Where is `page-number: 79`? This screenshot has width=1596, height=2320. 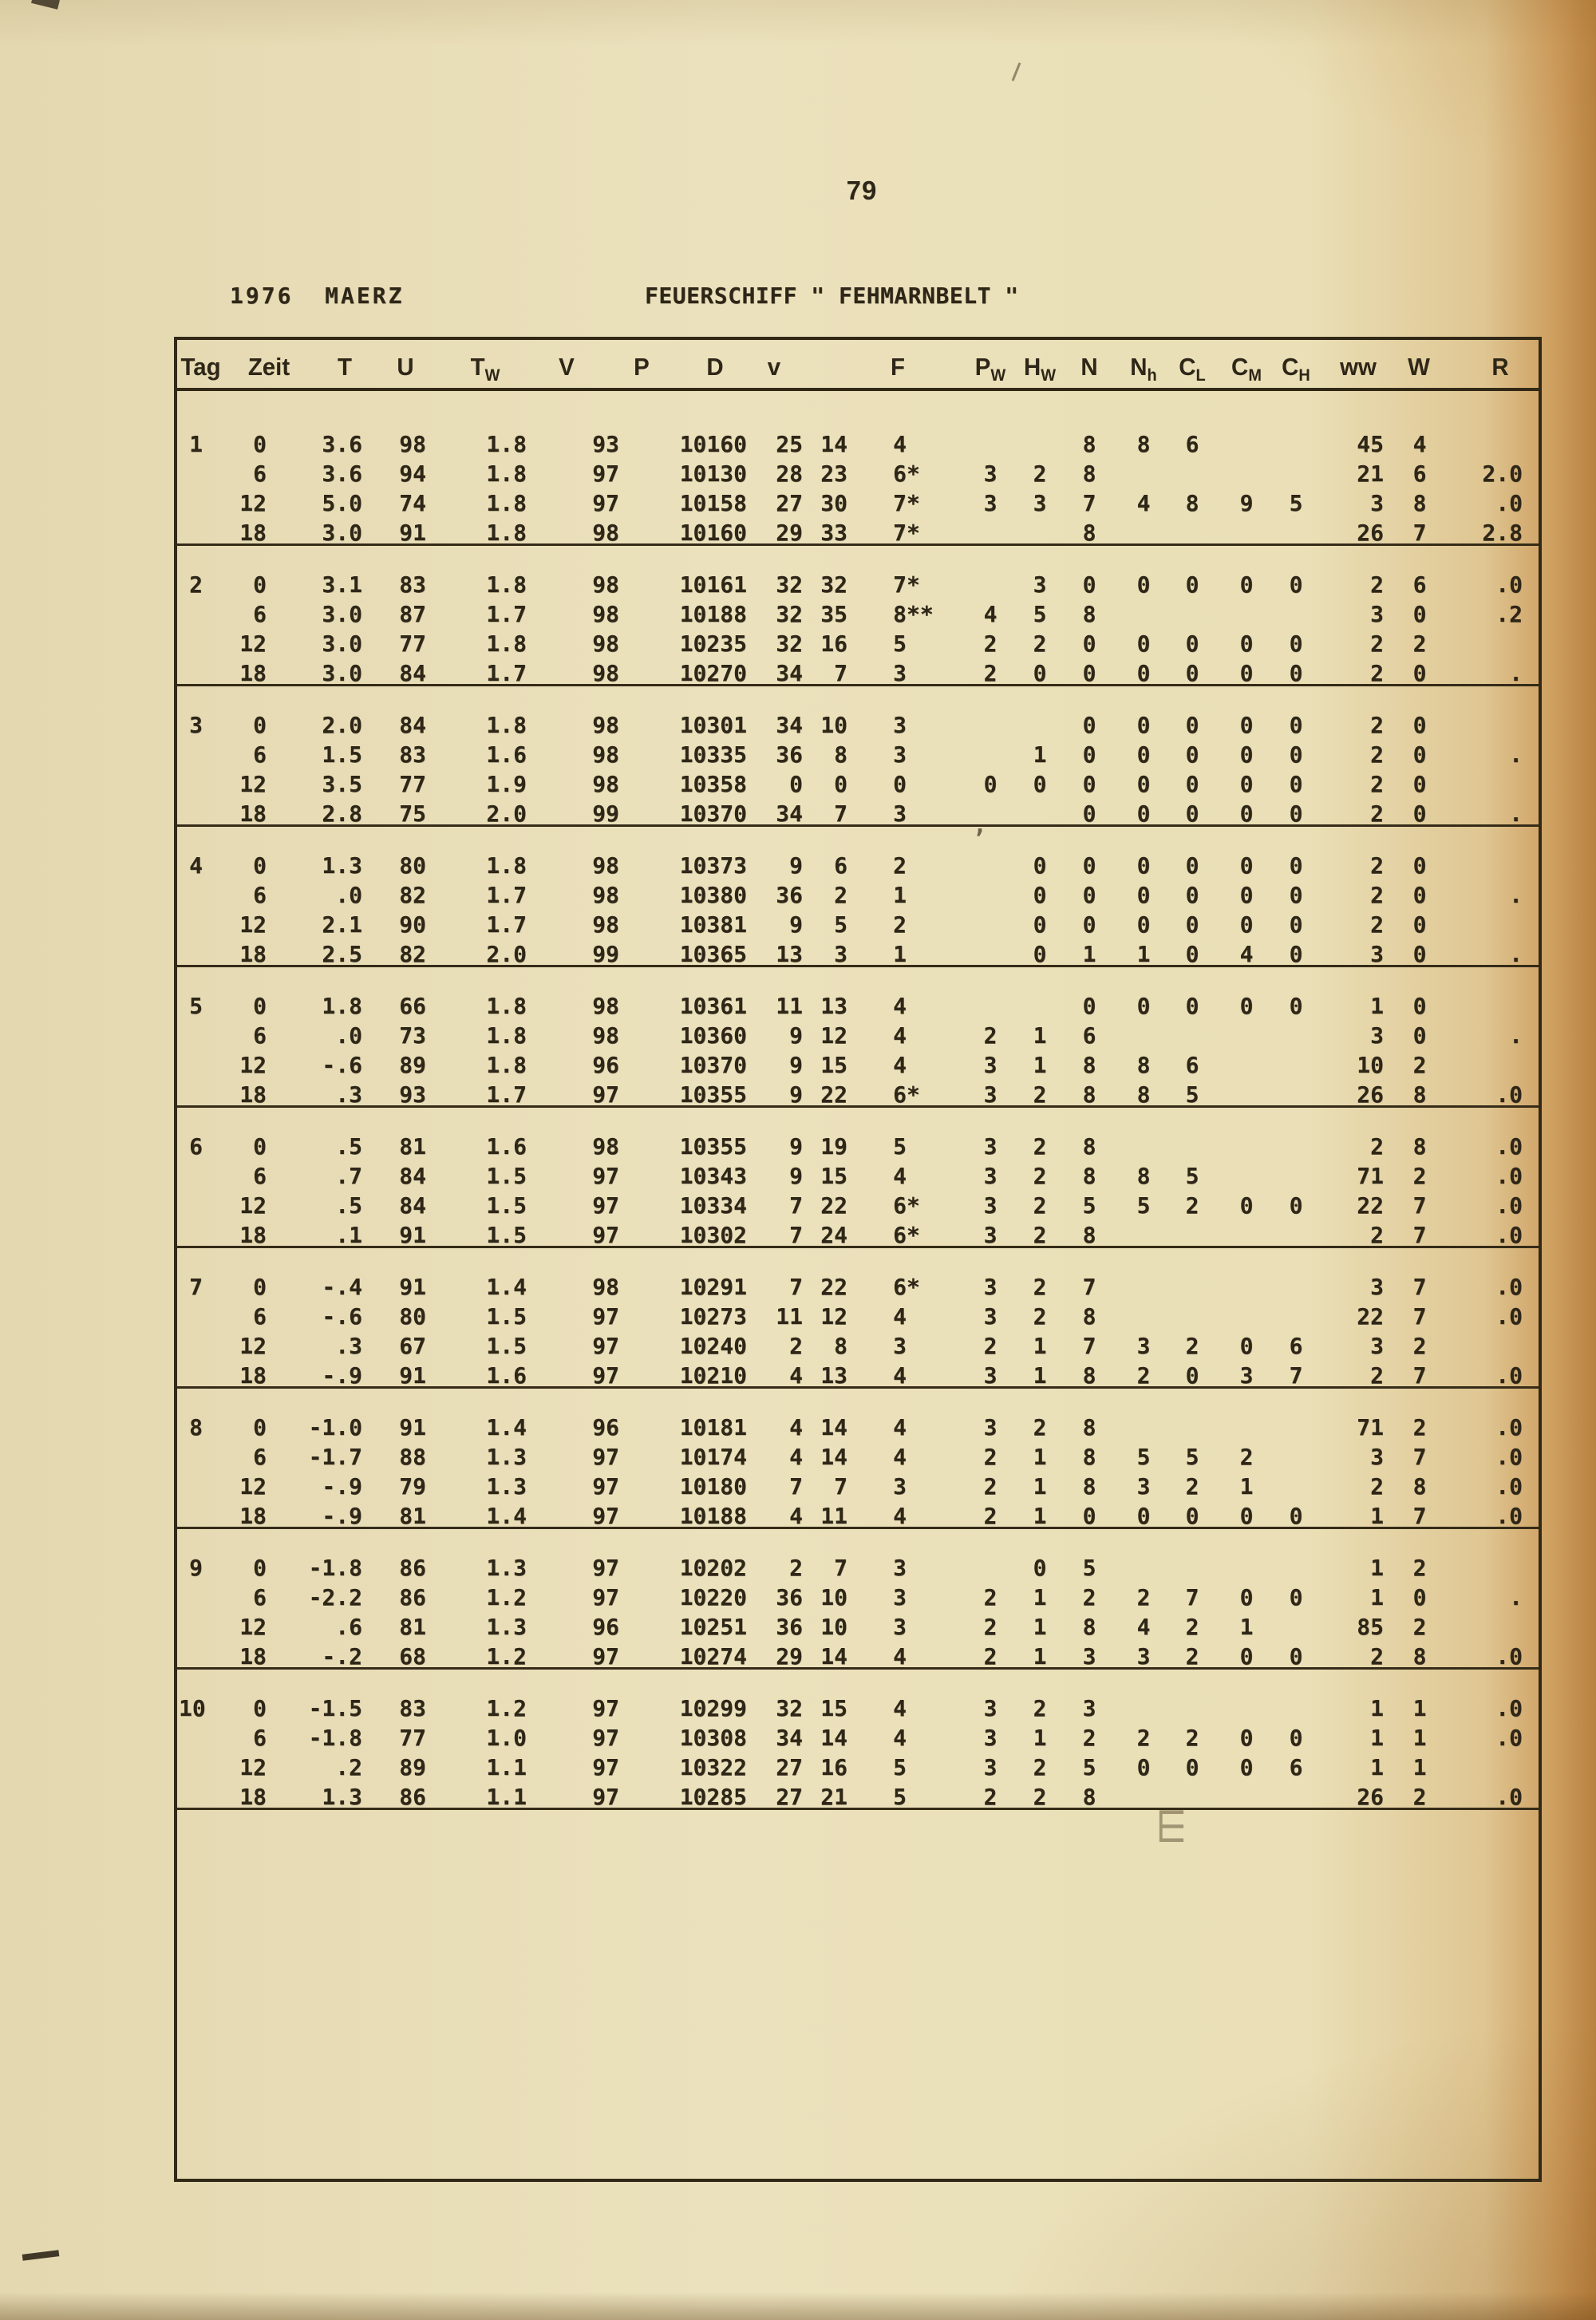 page-number: 79 is located at coordinates (862, 190).